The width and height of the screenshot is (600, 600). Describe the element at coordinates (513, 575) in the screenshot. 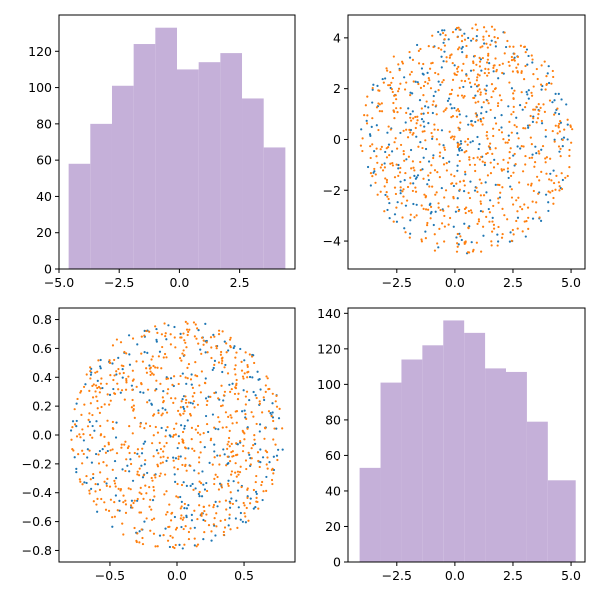

I see `x-tick-label: 2.5` at that location.